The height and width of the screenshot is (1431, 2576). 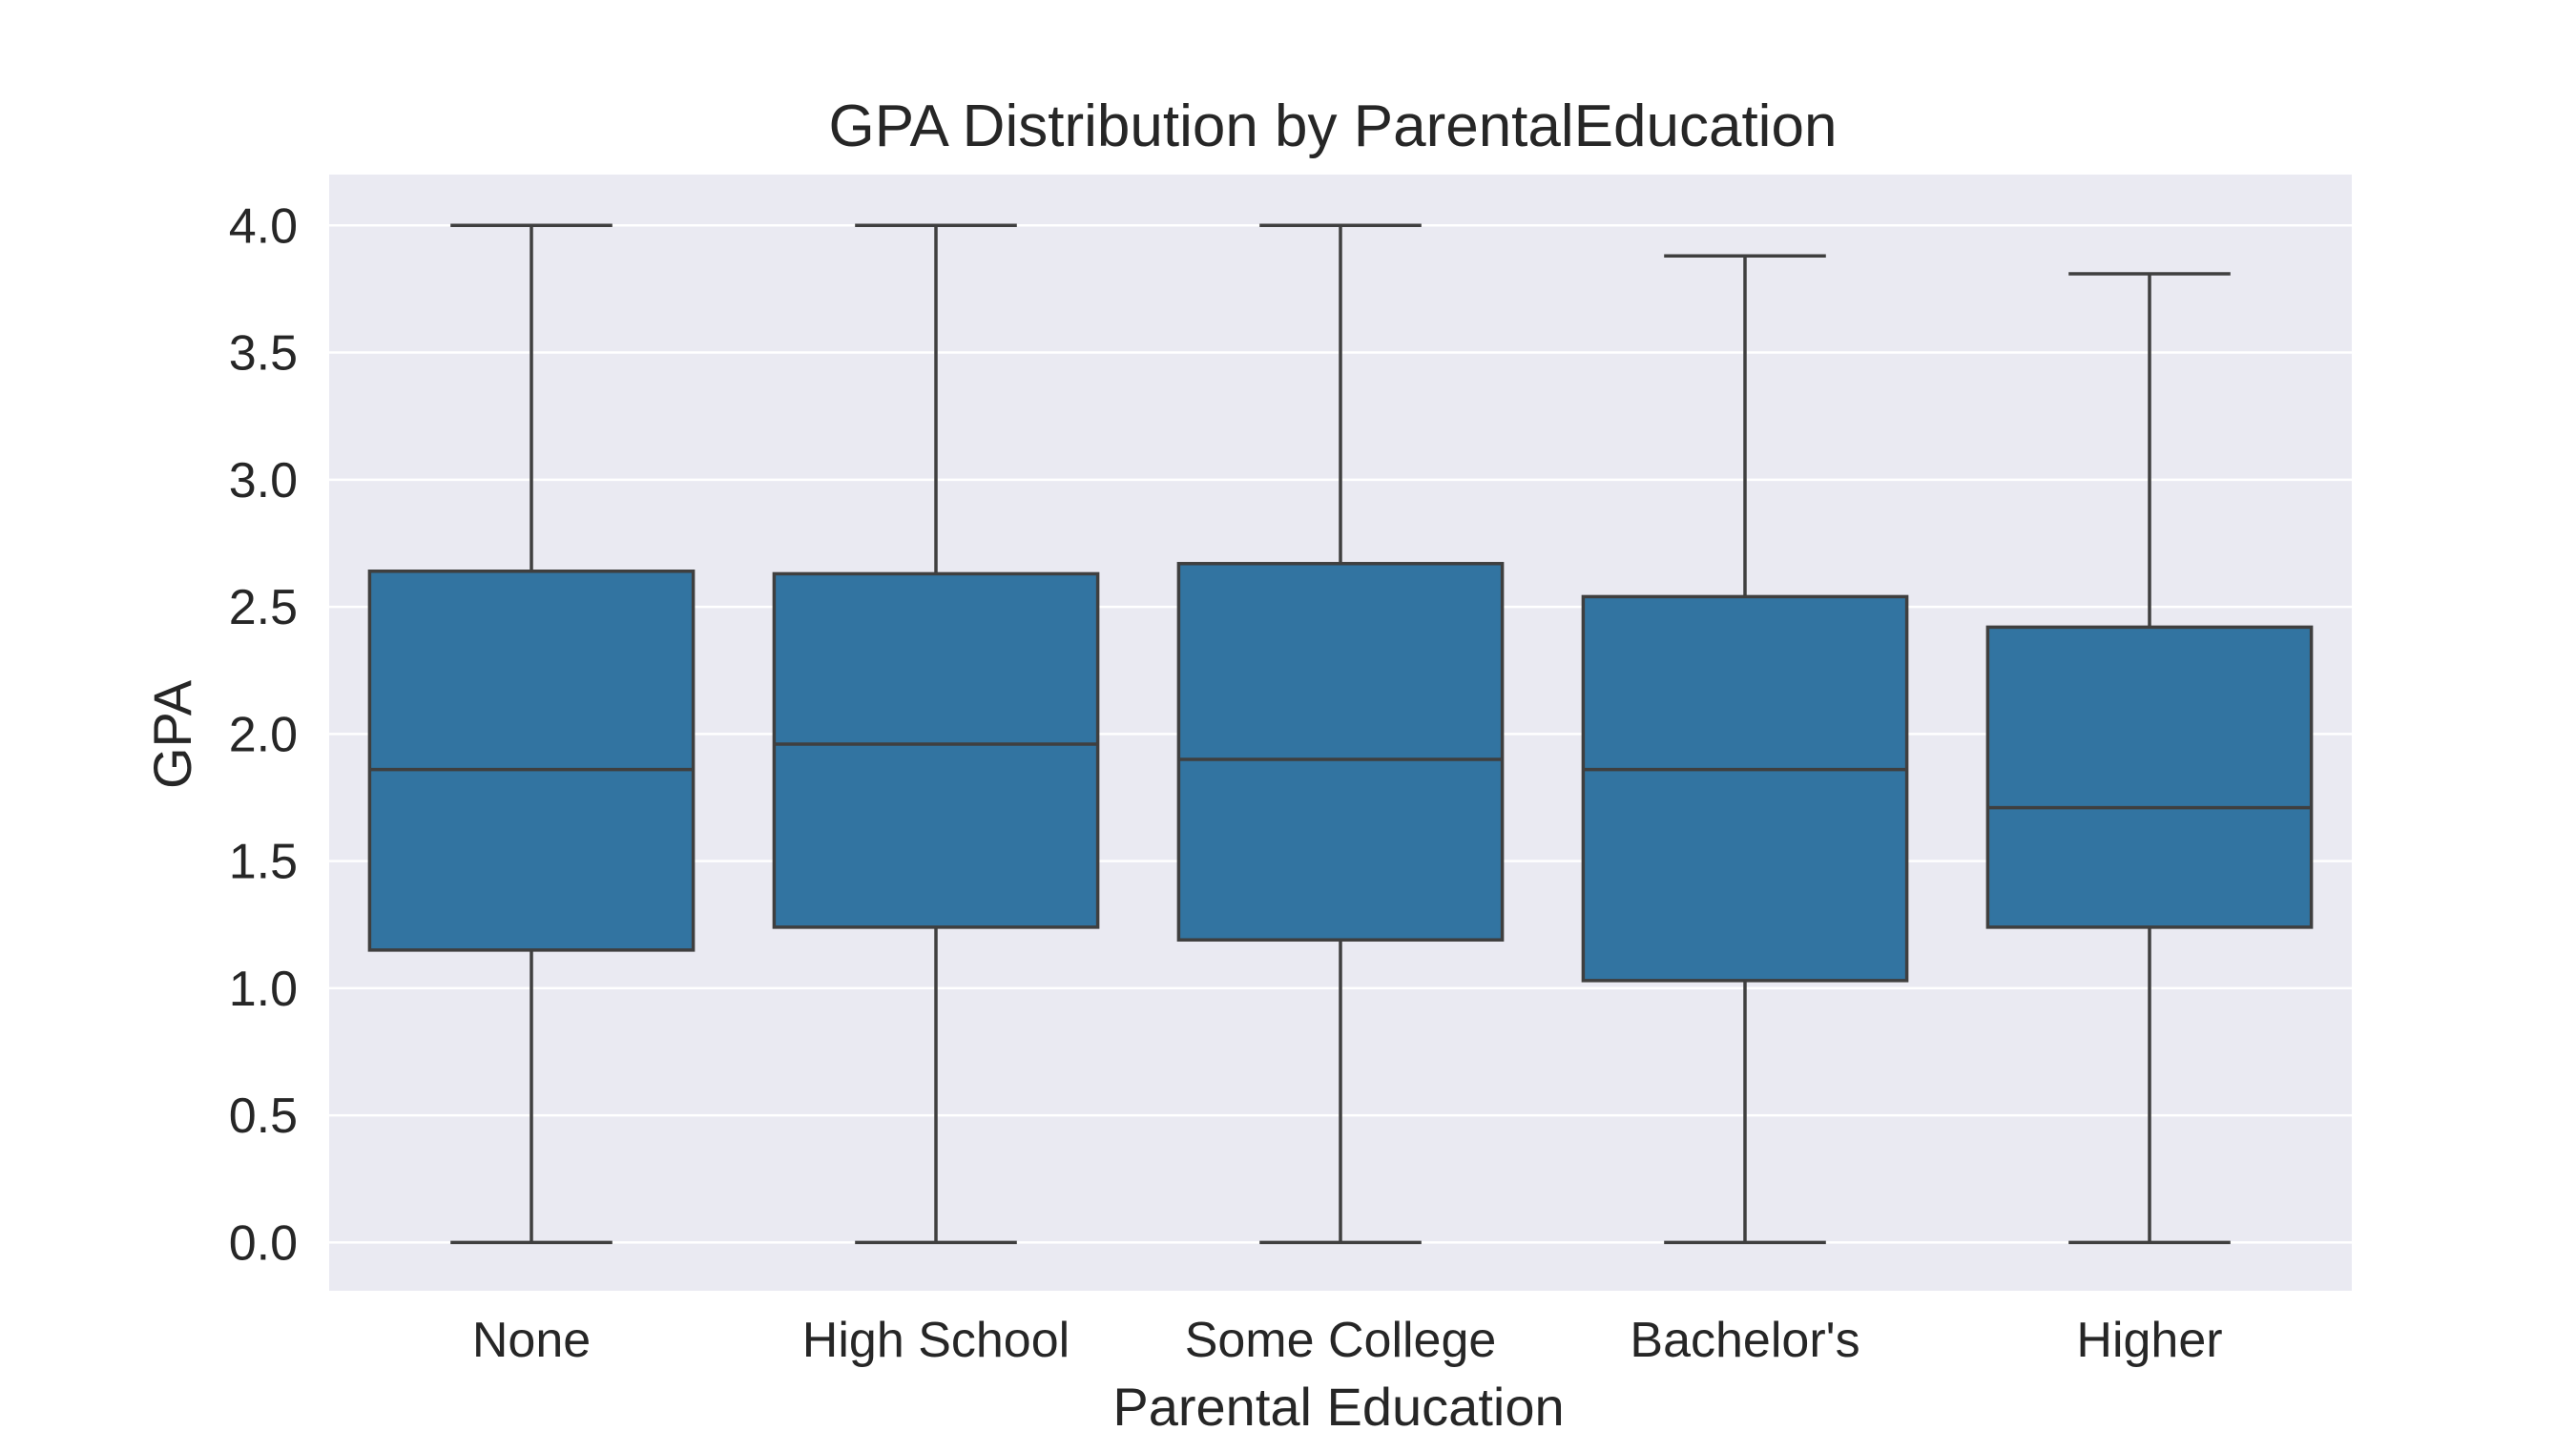 What do you see at coordinates (263, 989) in the screenshot?
I see `y-tick-label: 1.0` at bounding box center [263, 989].